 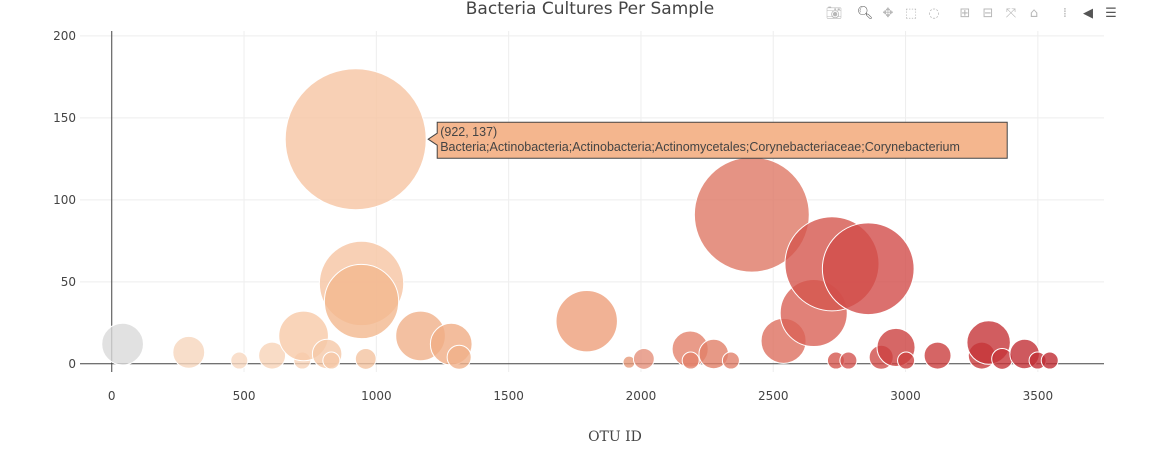 What do you see at coordinates (972, 13) in the screenshot?
I see `modebar: 📷︎ 🔍︎ ✥ ⬚ ◌ ⊞ ⊟ ⤧ ⌂ ⁞ ◀ ☰` at bounding box center [972, 13].